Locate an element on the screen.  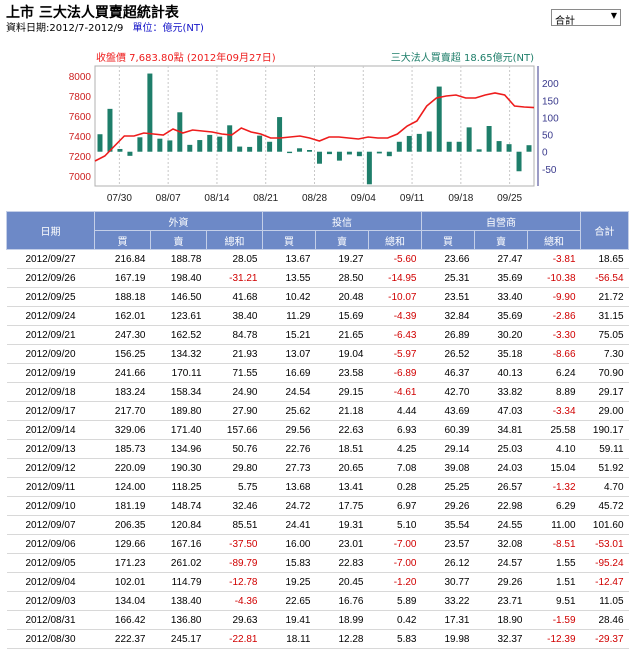
date-cell: 2012/09/17 is located at coordinates (50, 411).